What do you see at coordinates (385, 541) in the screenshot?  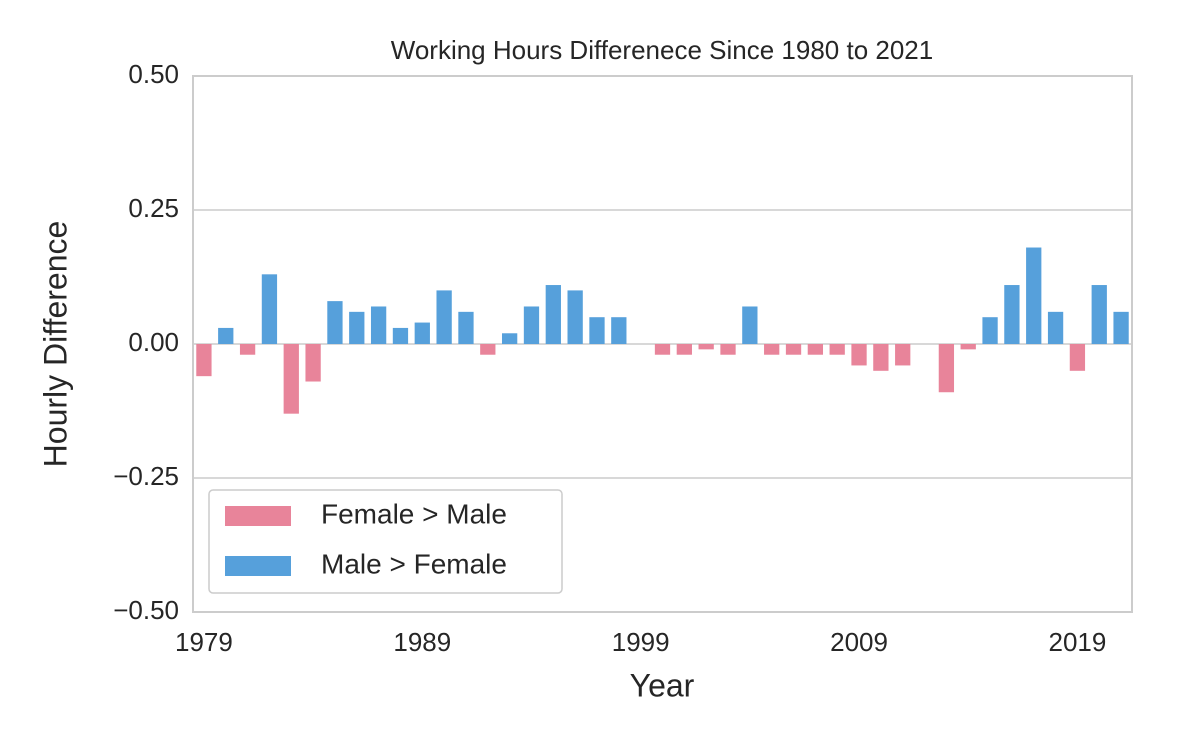 I see `legend-box` at bounding box center [385, 541].